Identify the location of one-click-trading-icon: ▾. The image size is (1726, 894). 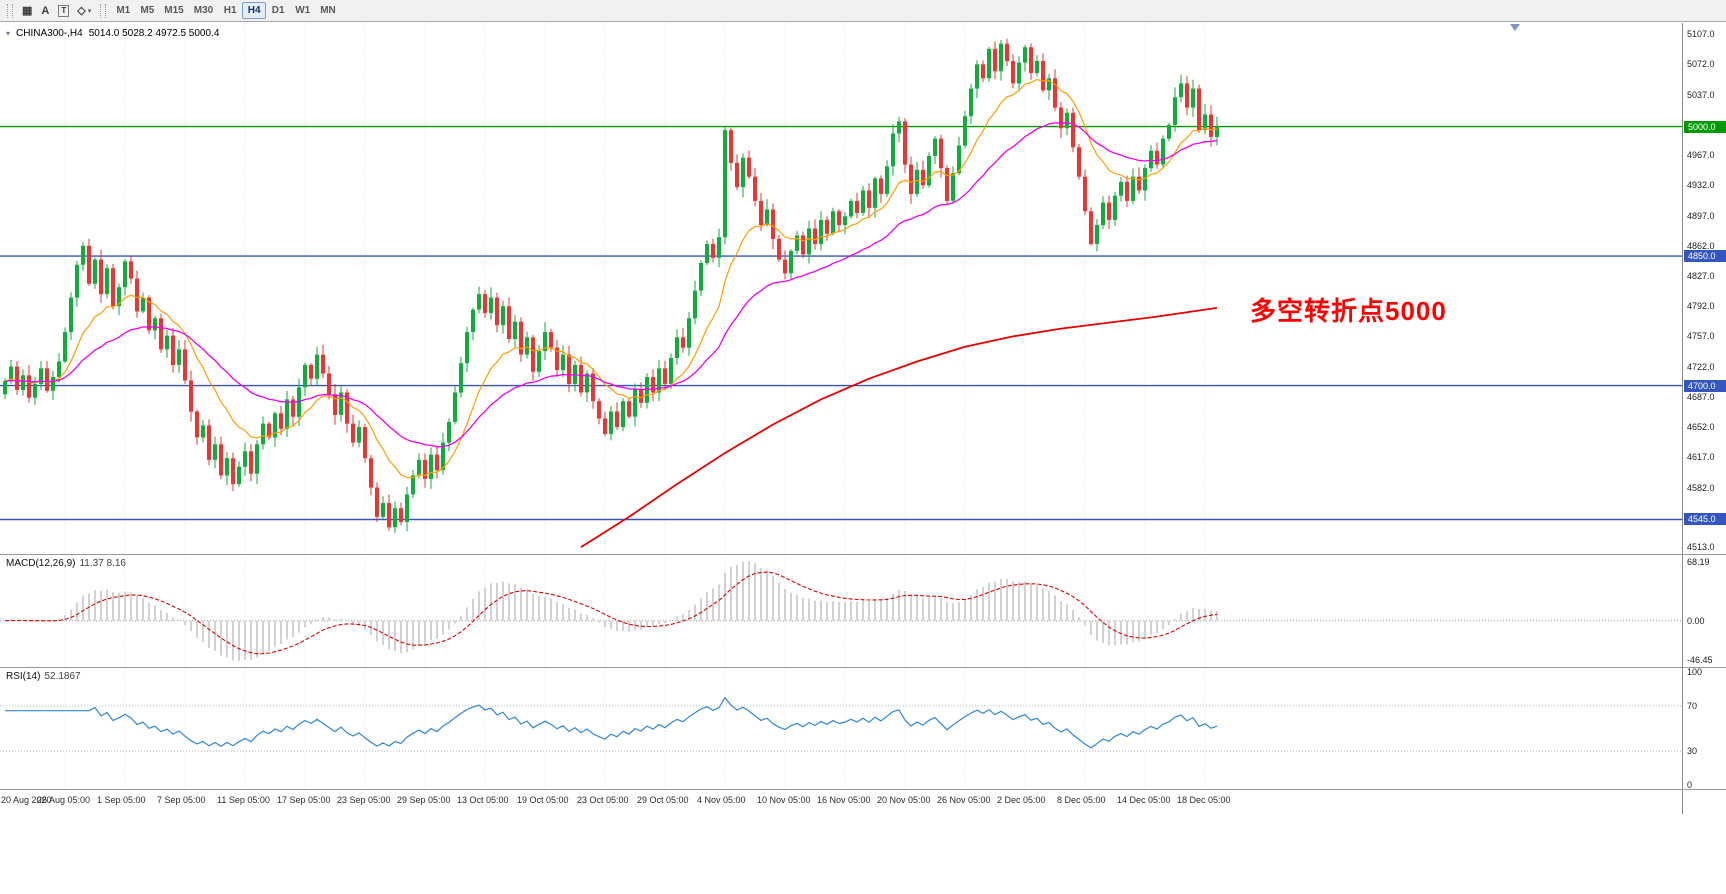
(8, 33).